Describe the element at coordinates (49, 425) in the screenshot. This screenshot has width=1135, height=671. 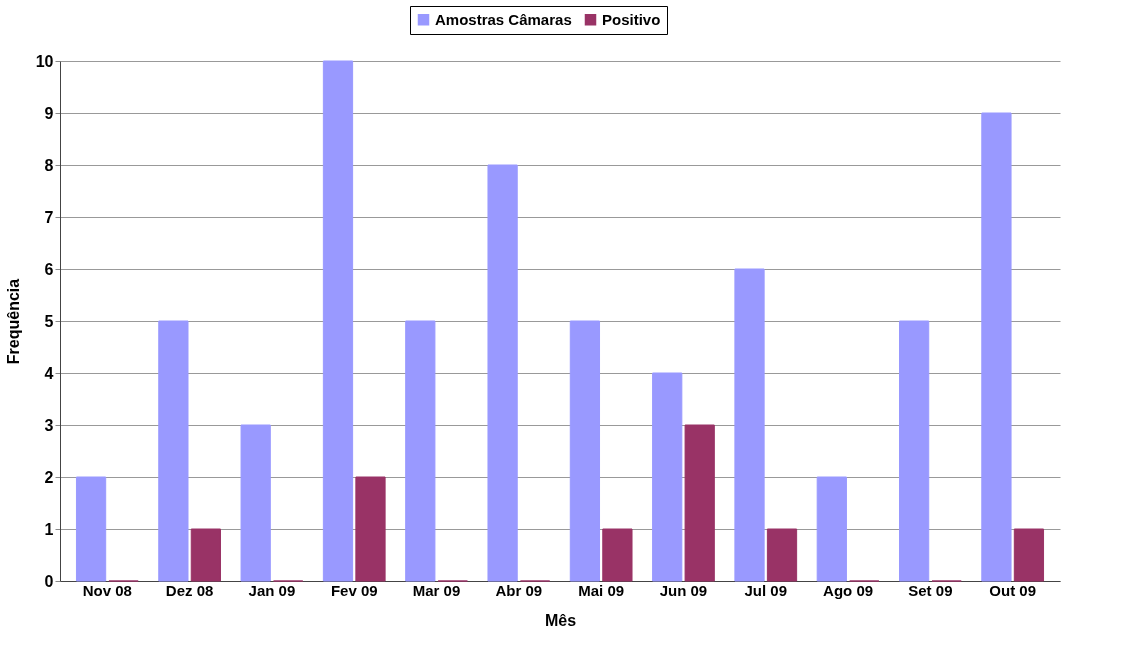
I see `y-tick-label: 3` at that location.